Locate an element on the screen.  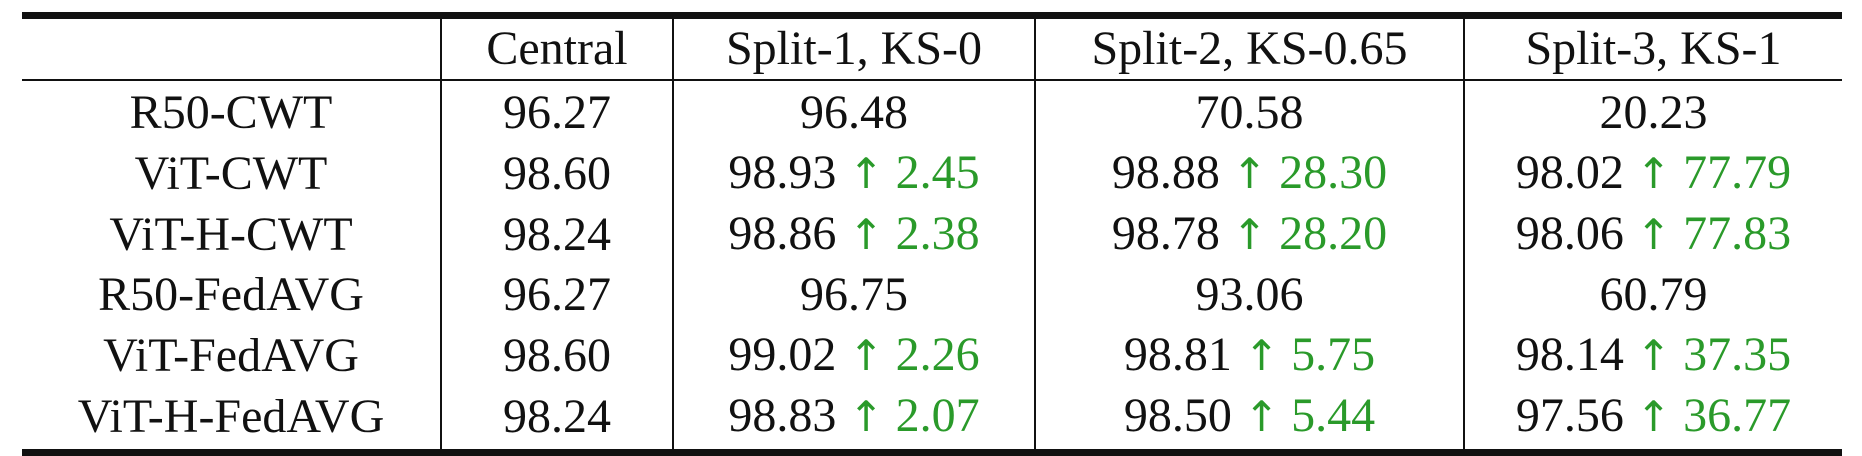
split-2-cell: 98.88 ↑ 28.30 is located at coordinates (1249, 173).